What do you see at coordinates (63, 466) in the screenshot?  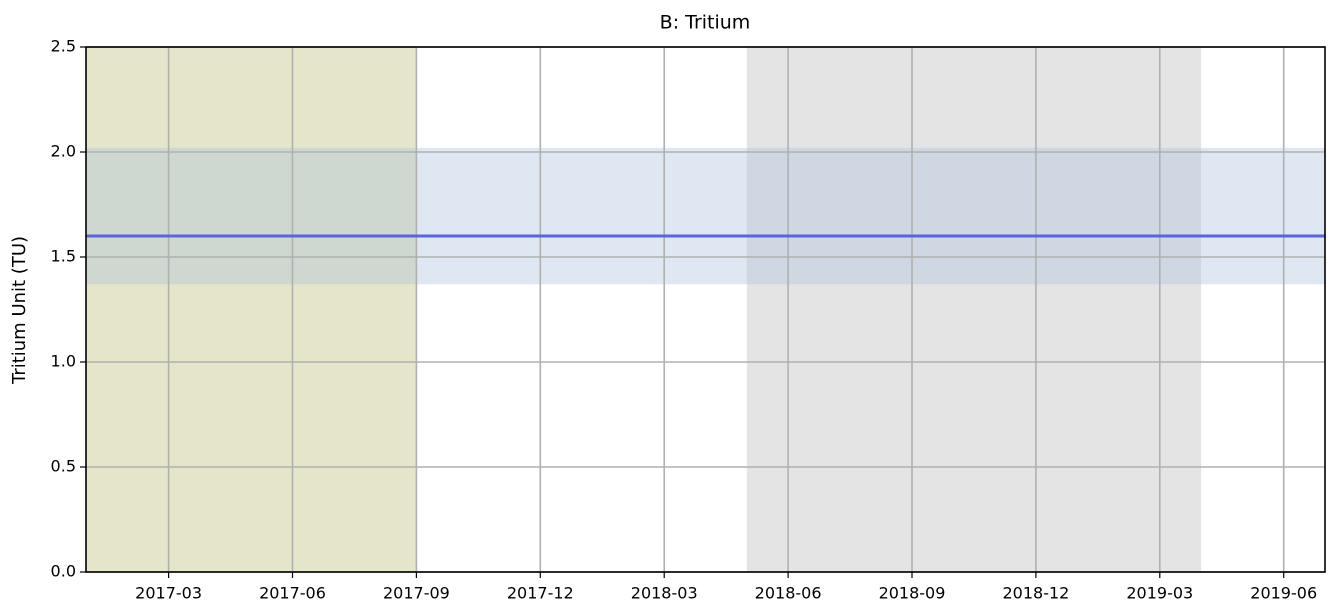 I see `y-tick-label: 0.5` at bounding box center [63, 466].